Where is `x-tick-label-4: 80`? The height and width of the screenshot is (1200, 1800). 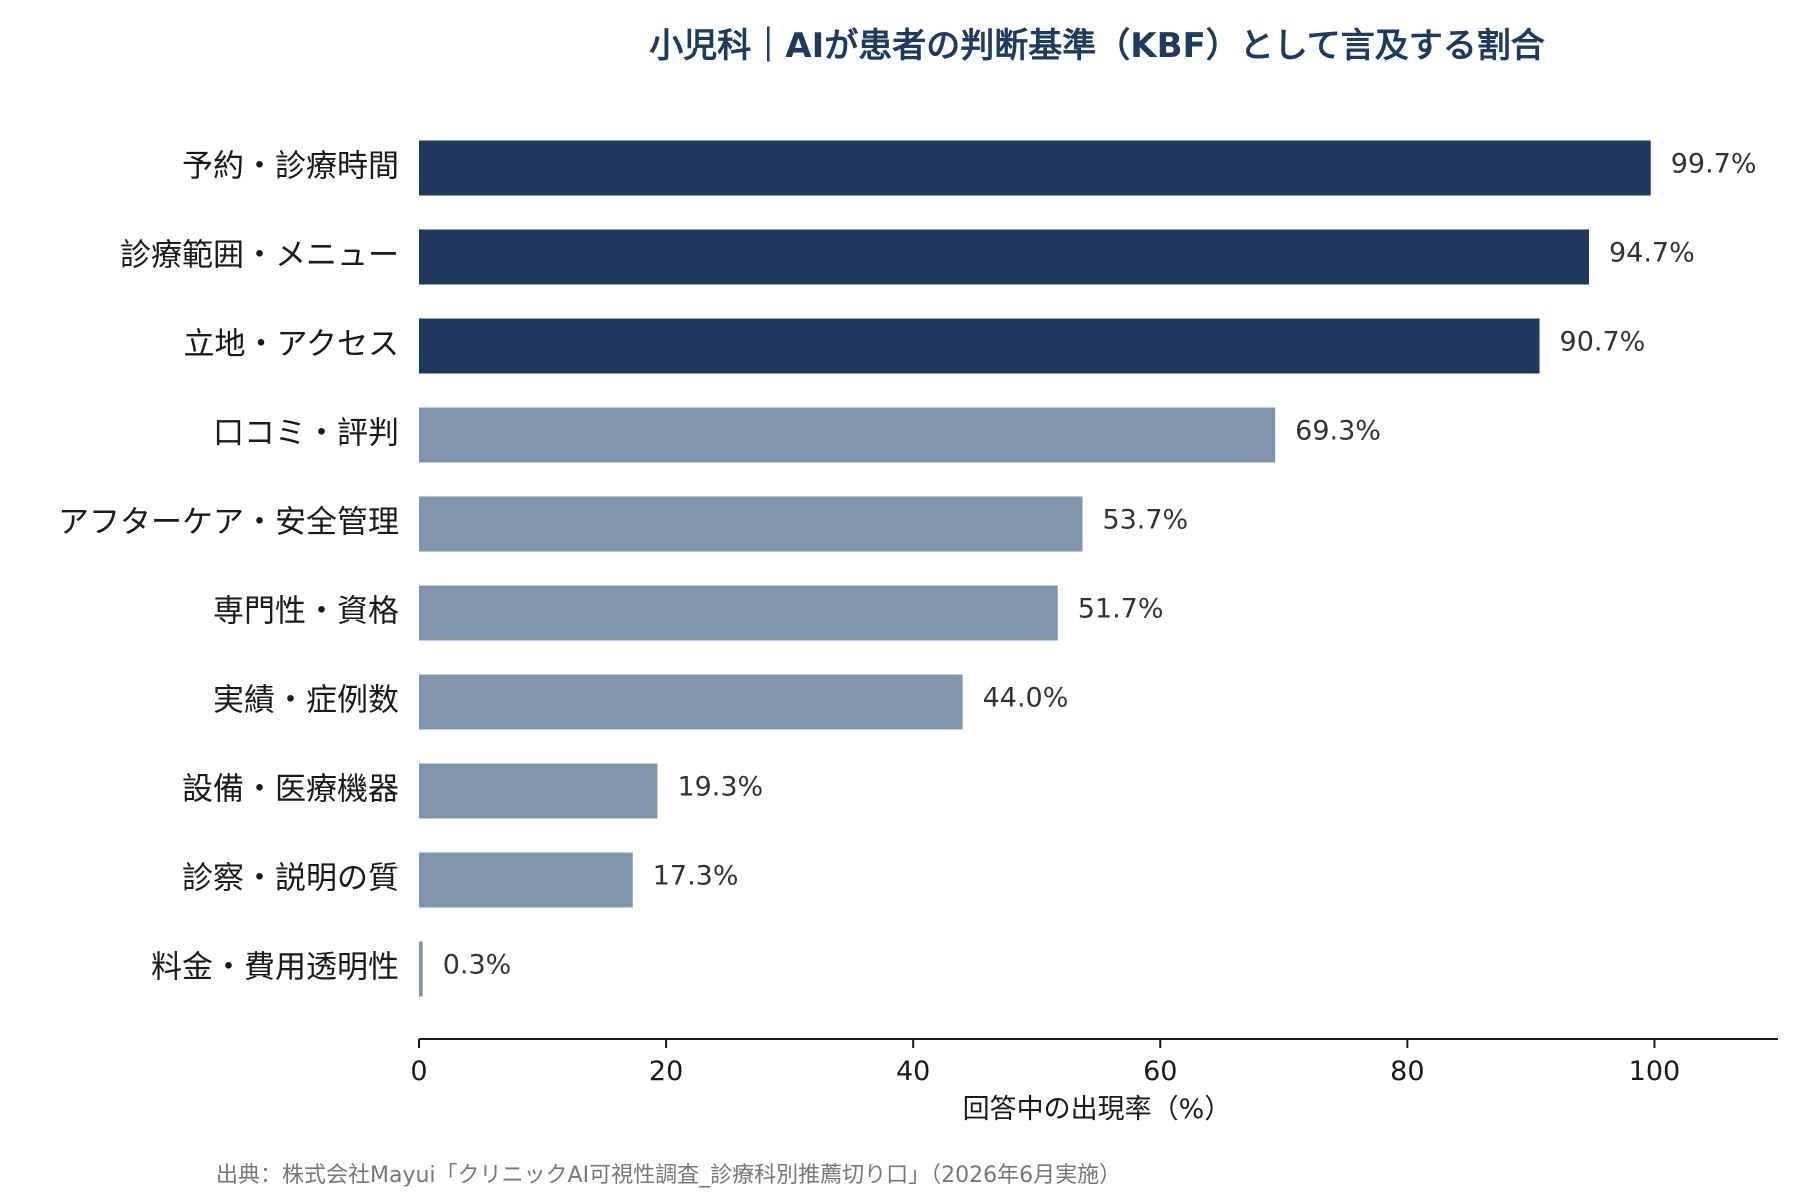
x-tick-label-4: 80 is located at coordinates (1407, 1071).